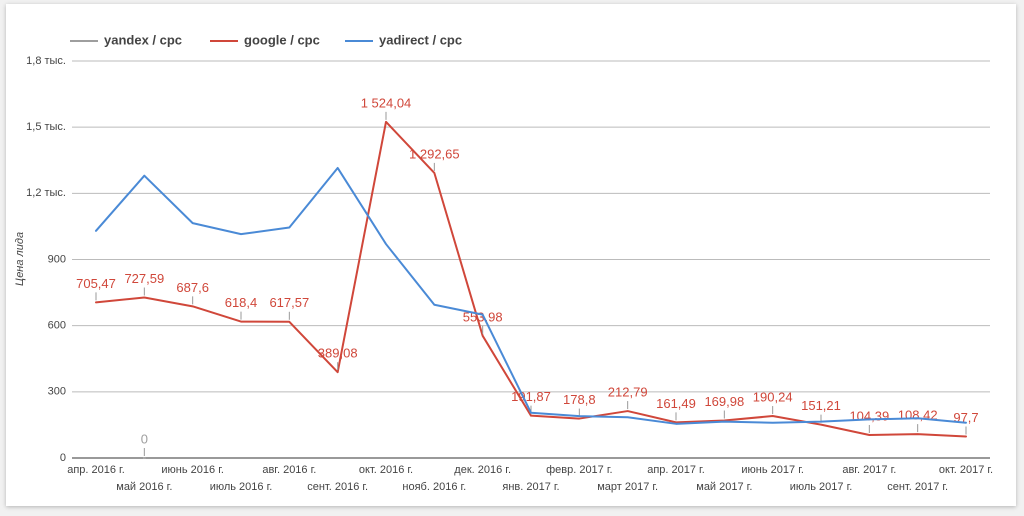 The width and height of the screenshot is (1024, 516). What do you see at coordinates (482, 470) in the screenshot?
I see `x-tick-label: дек. 2016 г.` at bounding box center [482, 470].